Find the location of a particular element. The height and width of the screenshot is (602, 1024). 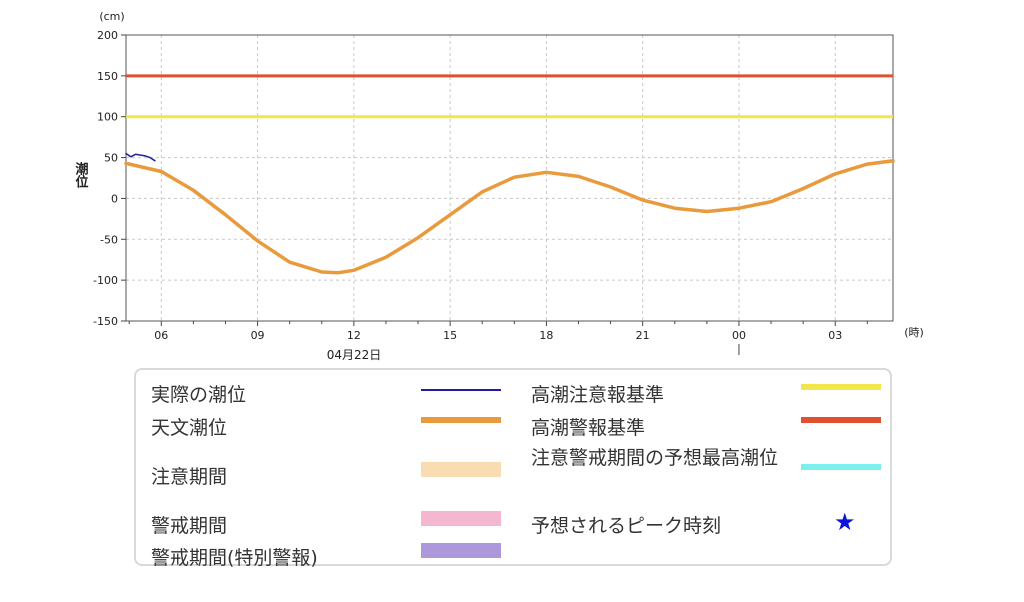

x-tick-label: 00 is located at coordinates (739, 335).